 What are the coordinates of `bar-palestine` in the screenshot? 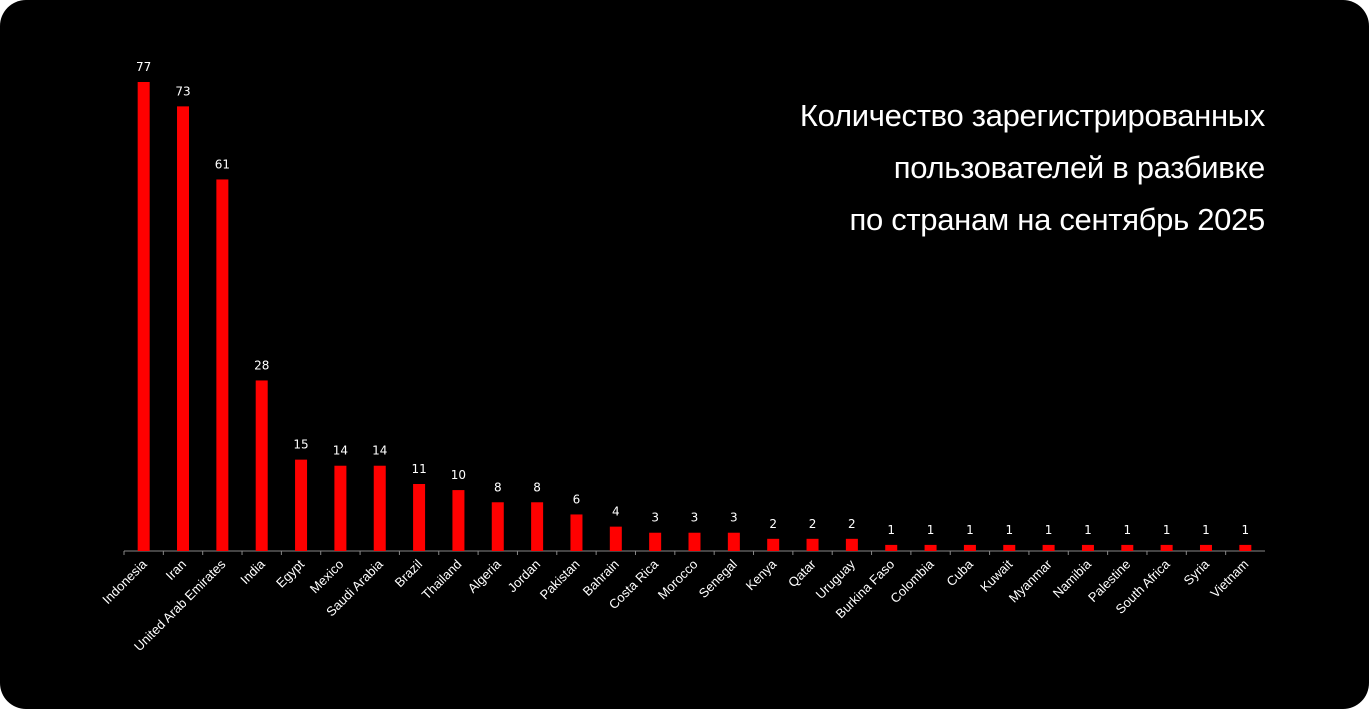 It's located at (1127, 547).